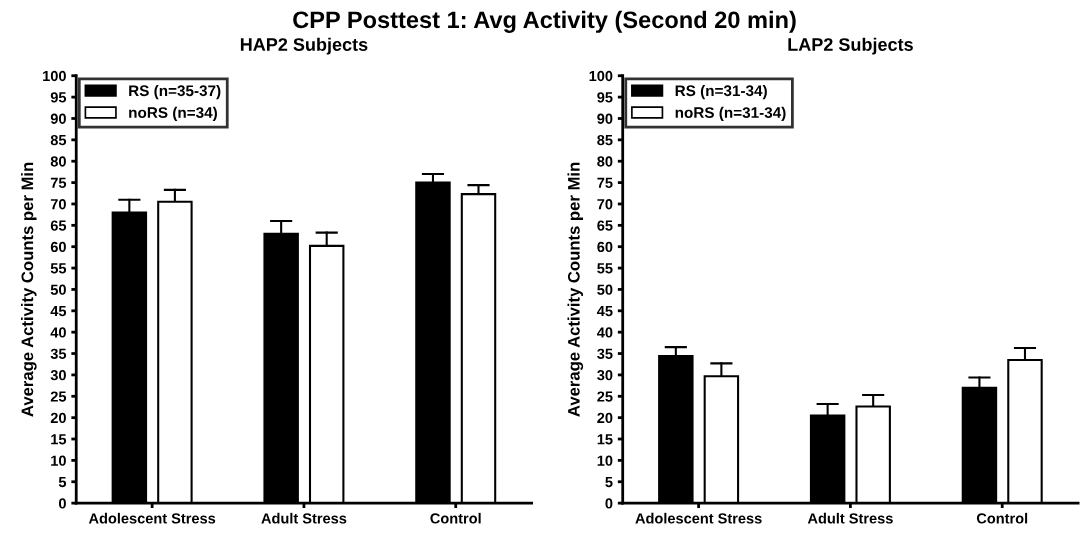 The height and width of the screenshot is (541, 1089). What do you see at coordinates (544, 21) in the screenshot?
I see `text: CPP Posttest 1: Avg Activity (Second 20 min)` at bounding box center [544, 21].